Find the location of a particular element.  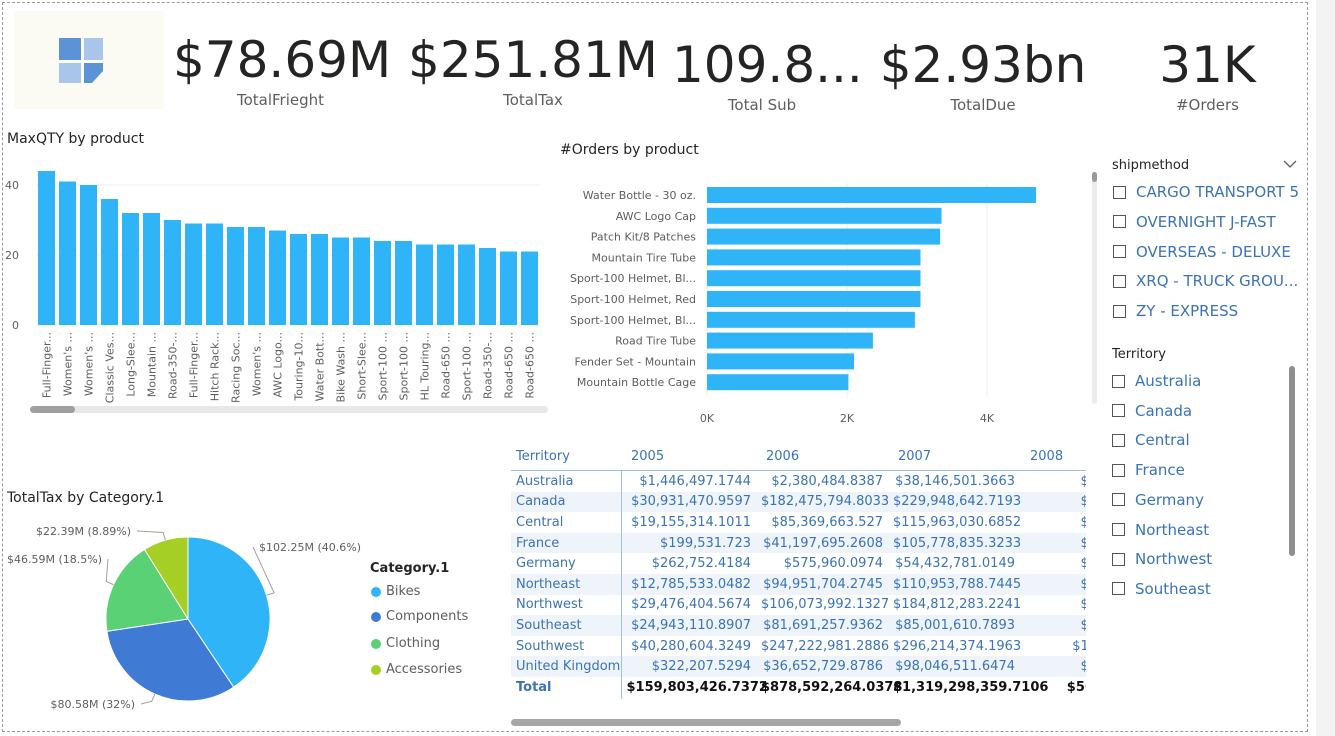

row-header-cell: Northeast is located at coordinates (566, 584).